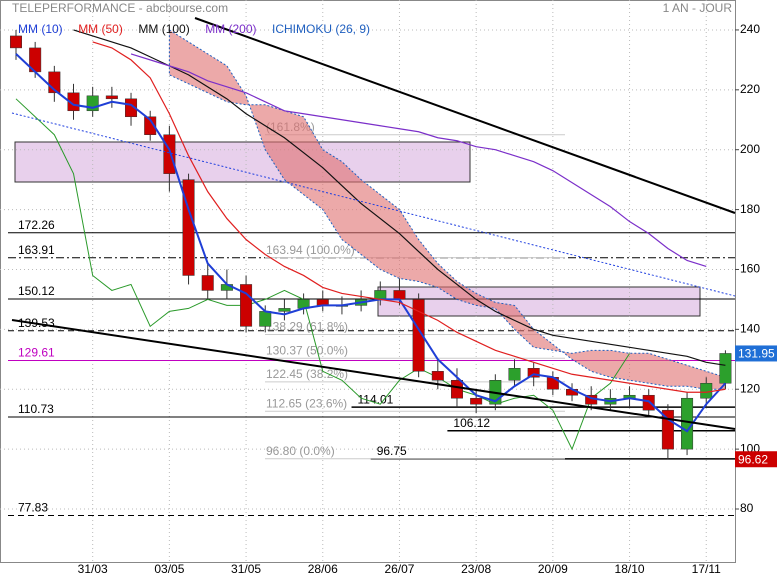 The width and height of the screenshot is (784, 580). I want to click on level-label: 172.26, so click(36, 225).